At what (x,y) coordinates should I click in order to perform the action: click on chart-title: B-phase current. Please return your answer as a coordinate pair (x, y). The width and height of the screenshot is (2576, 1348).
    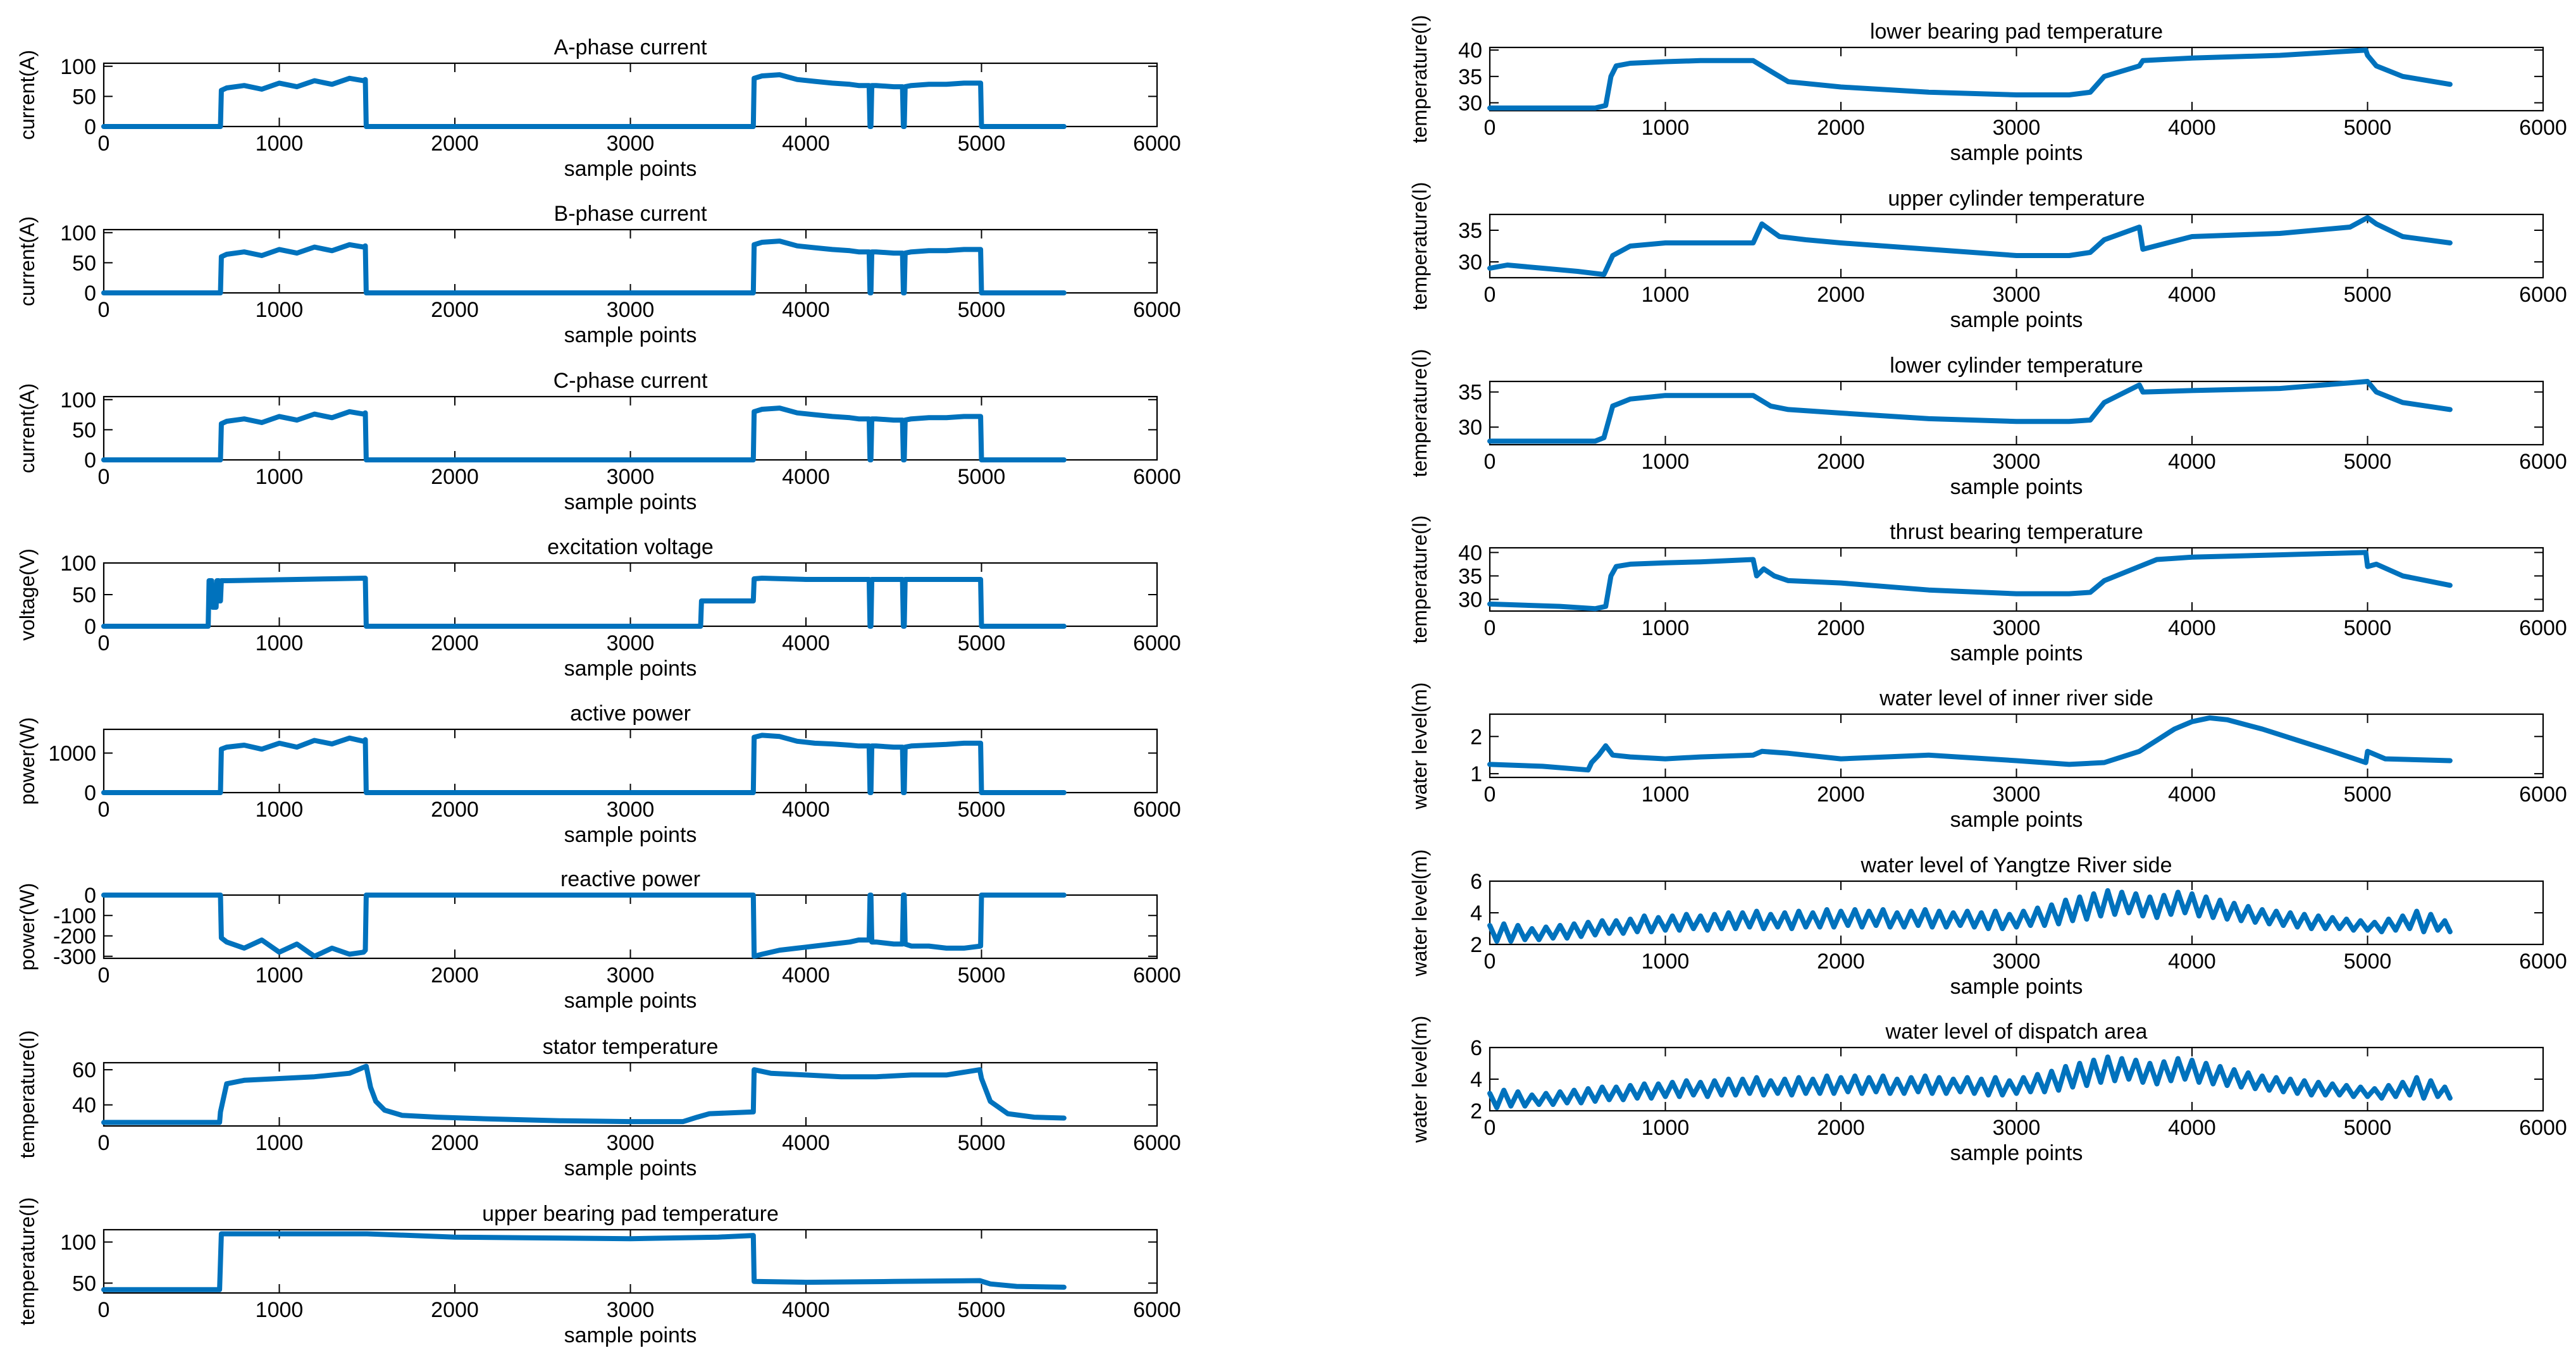
    Looking at the image, I should click on (631, 214).